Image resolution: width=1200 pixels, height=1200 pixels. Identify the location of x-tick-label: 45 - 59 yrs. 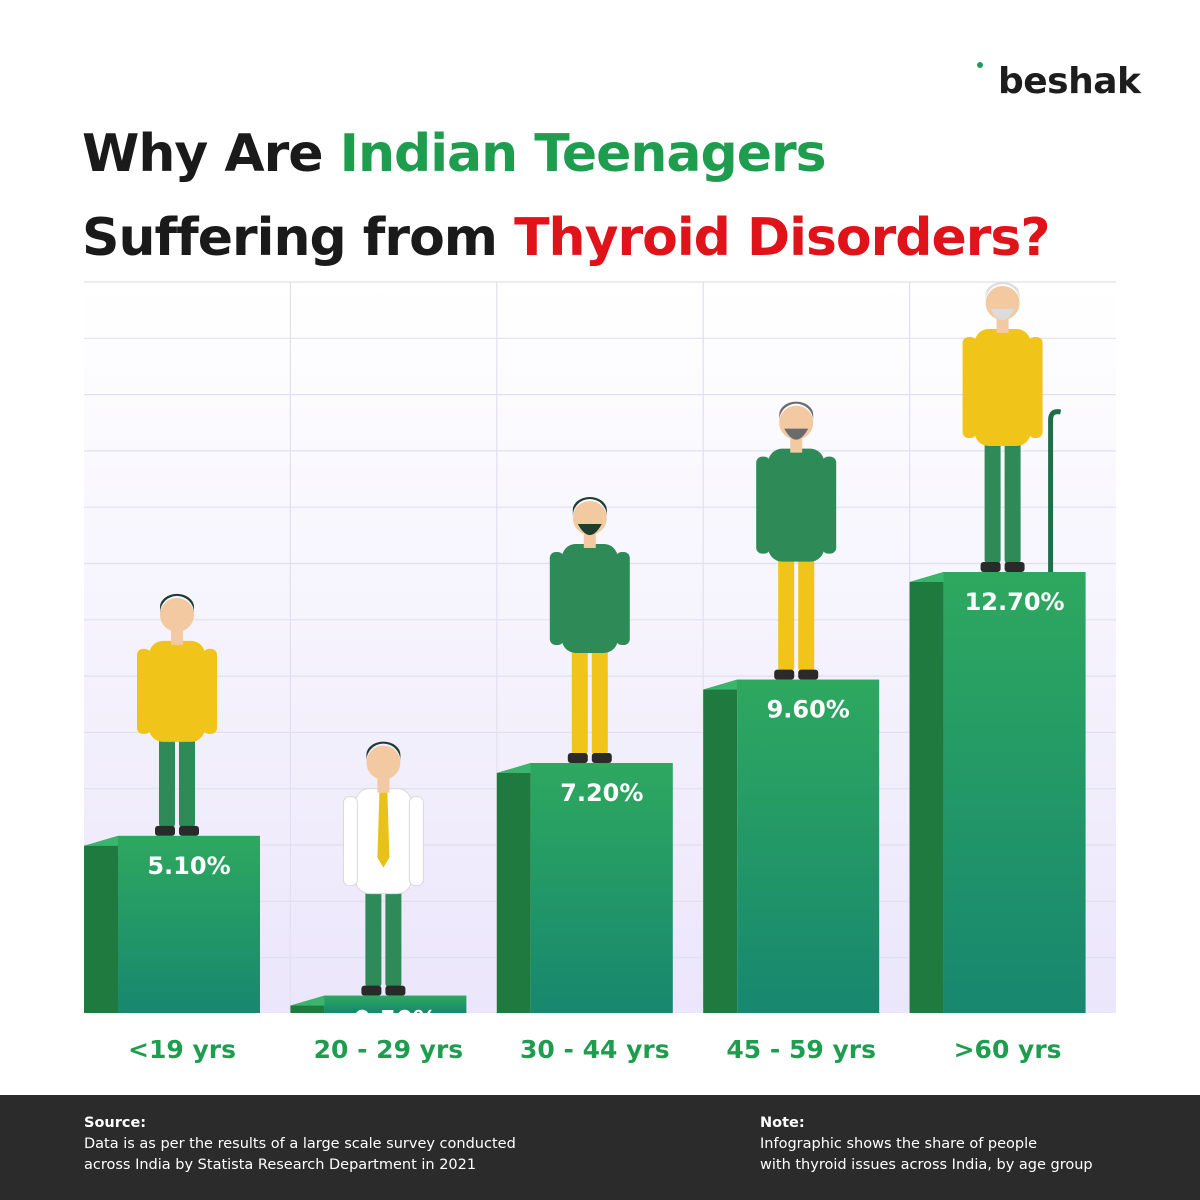
(801, 1049).